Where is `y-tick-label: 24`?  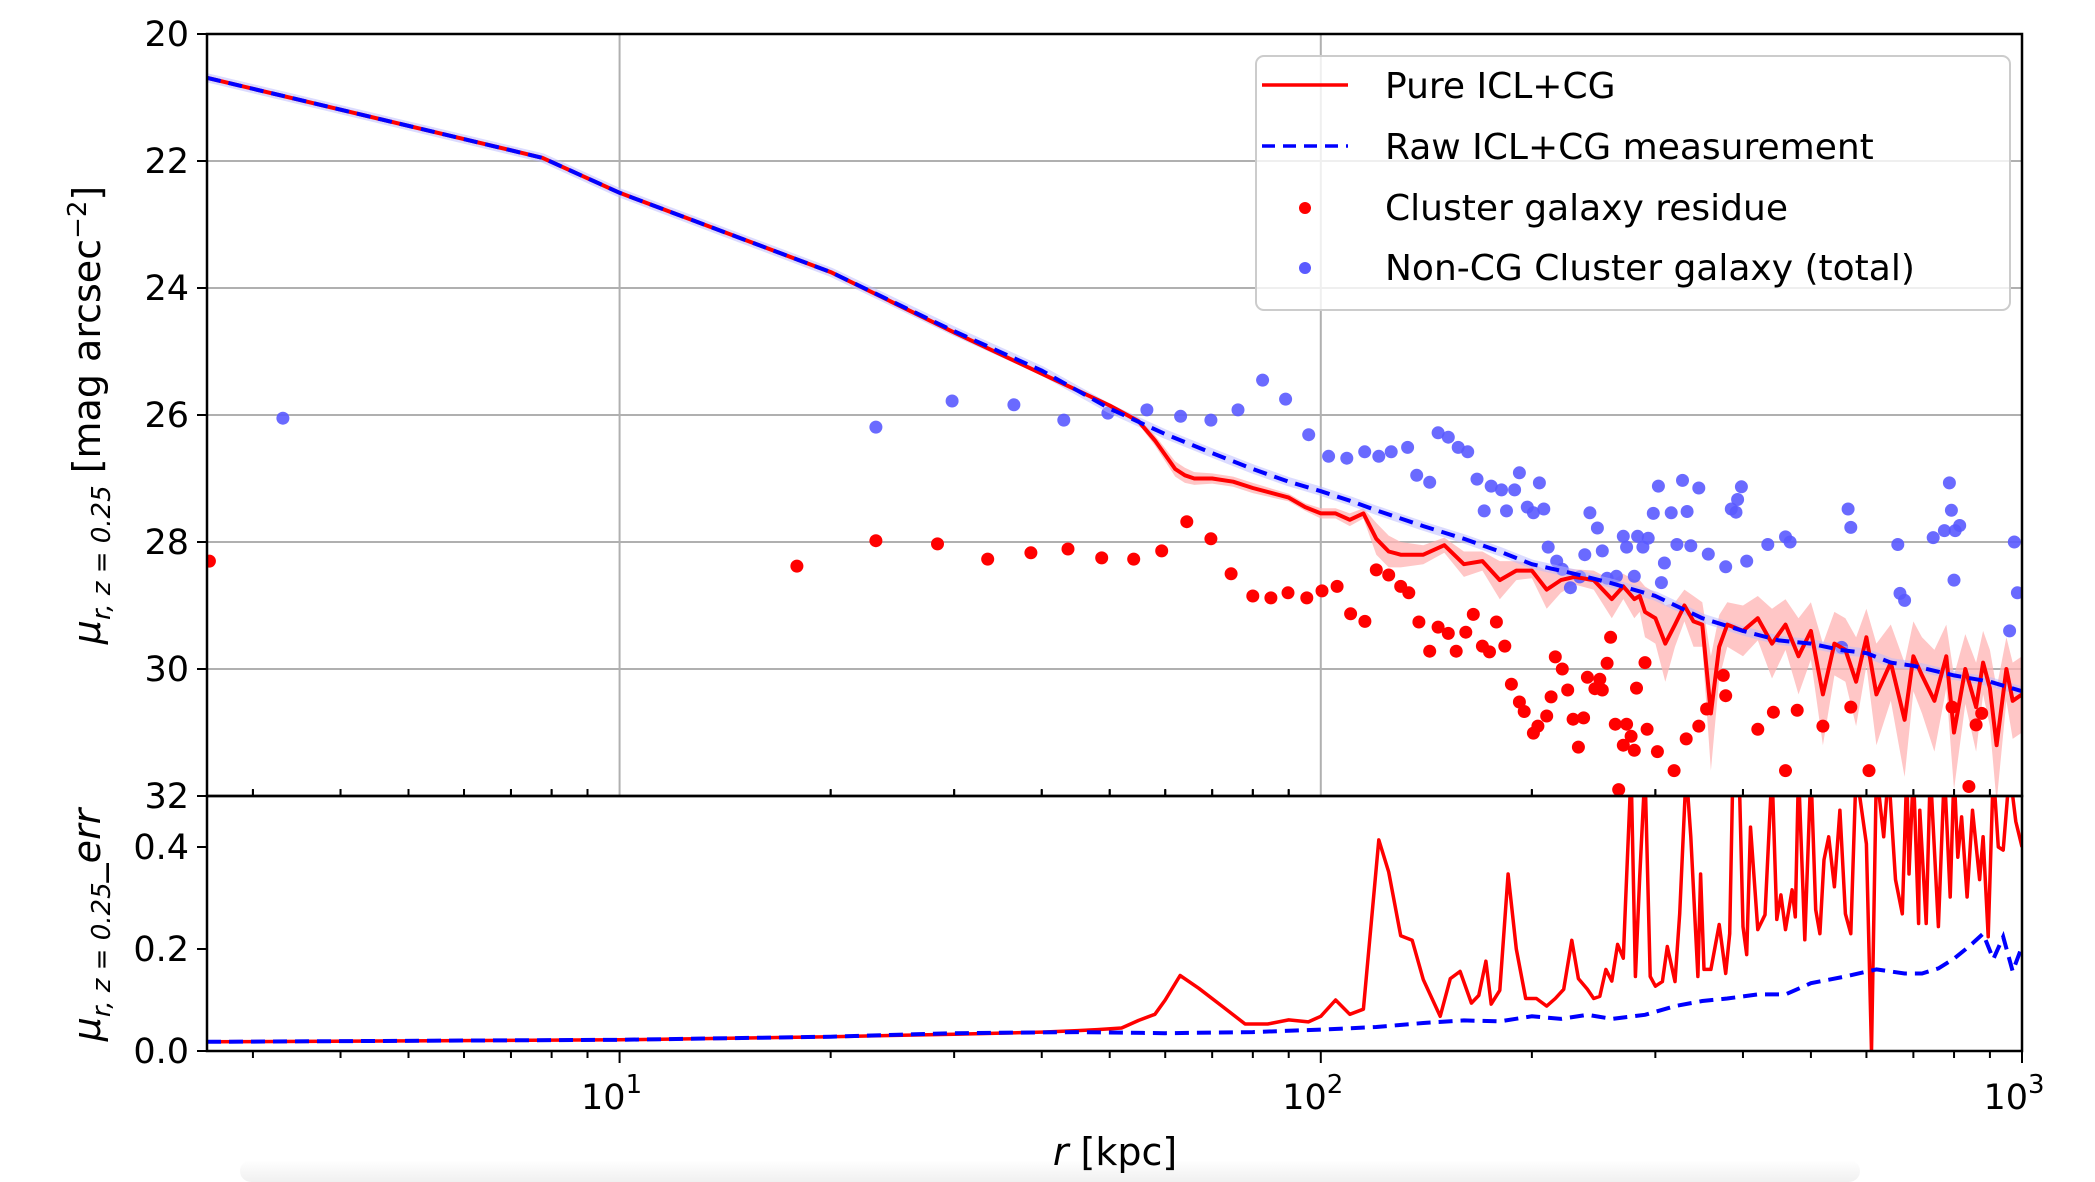
y-tick-label: 24 is located at coordinates (166, 289).